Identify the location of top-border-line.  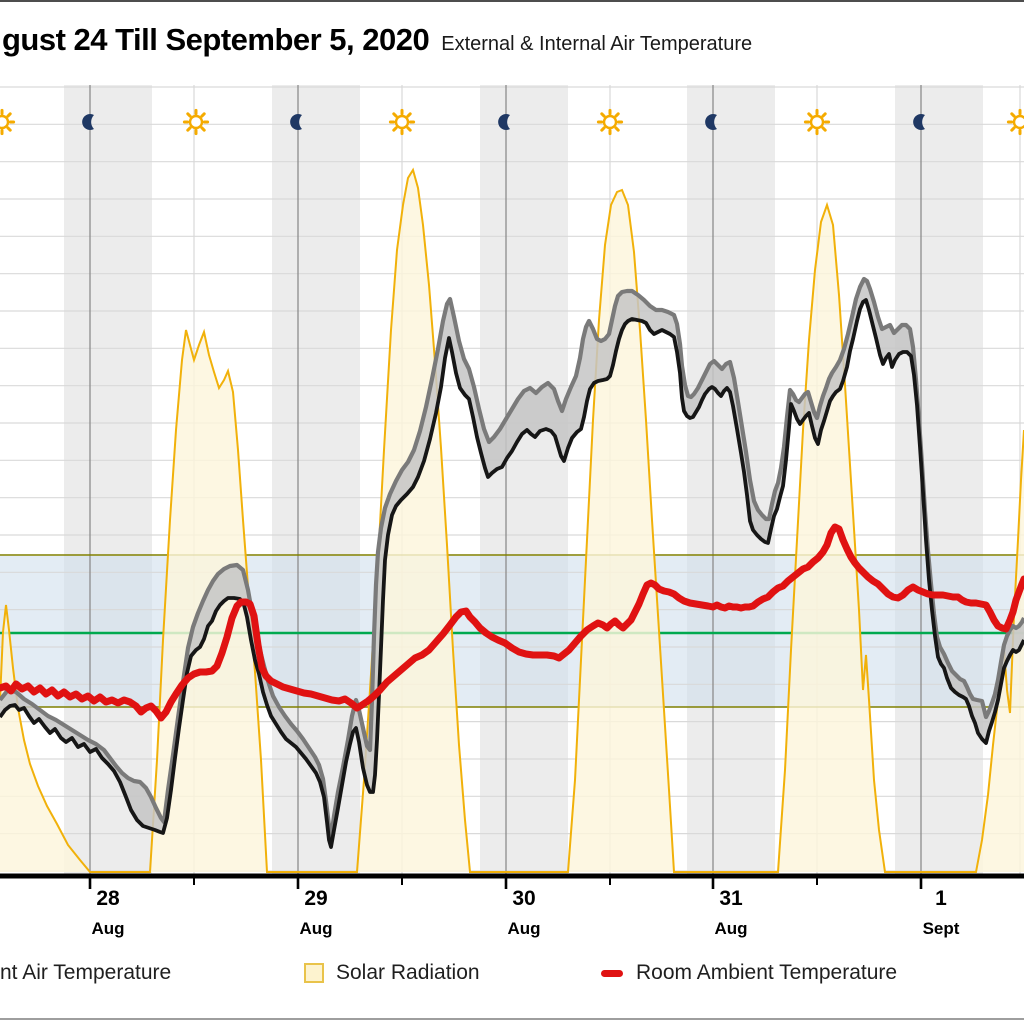
(512, 1).